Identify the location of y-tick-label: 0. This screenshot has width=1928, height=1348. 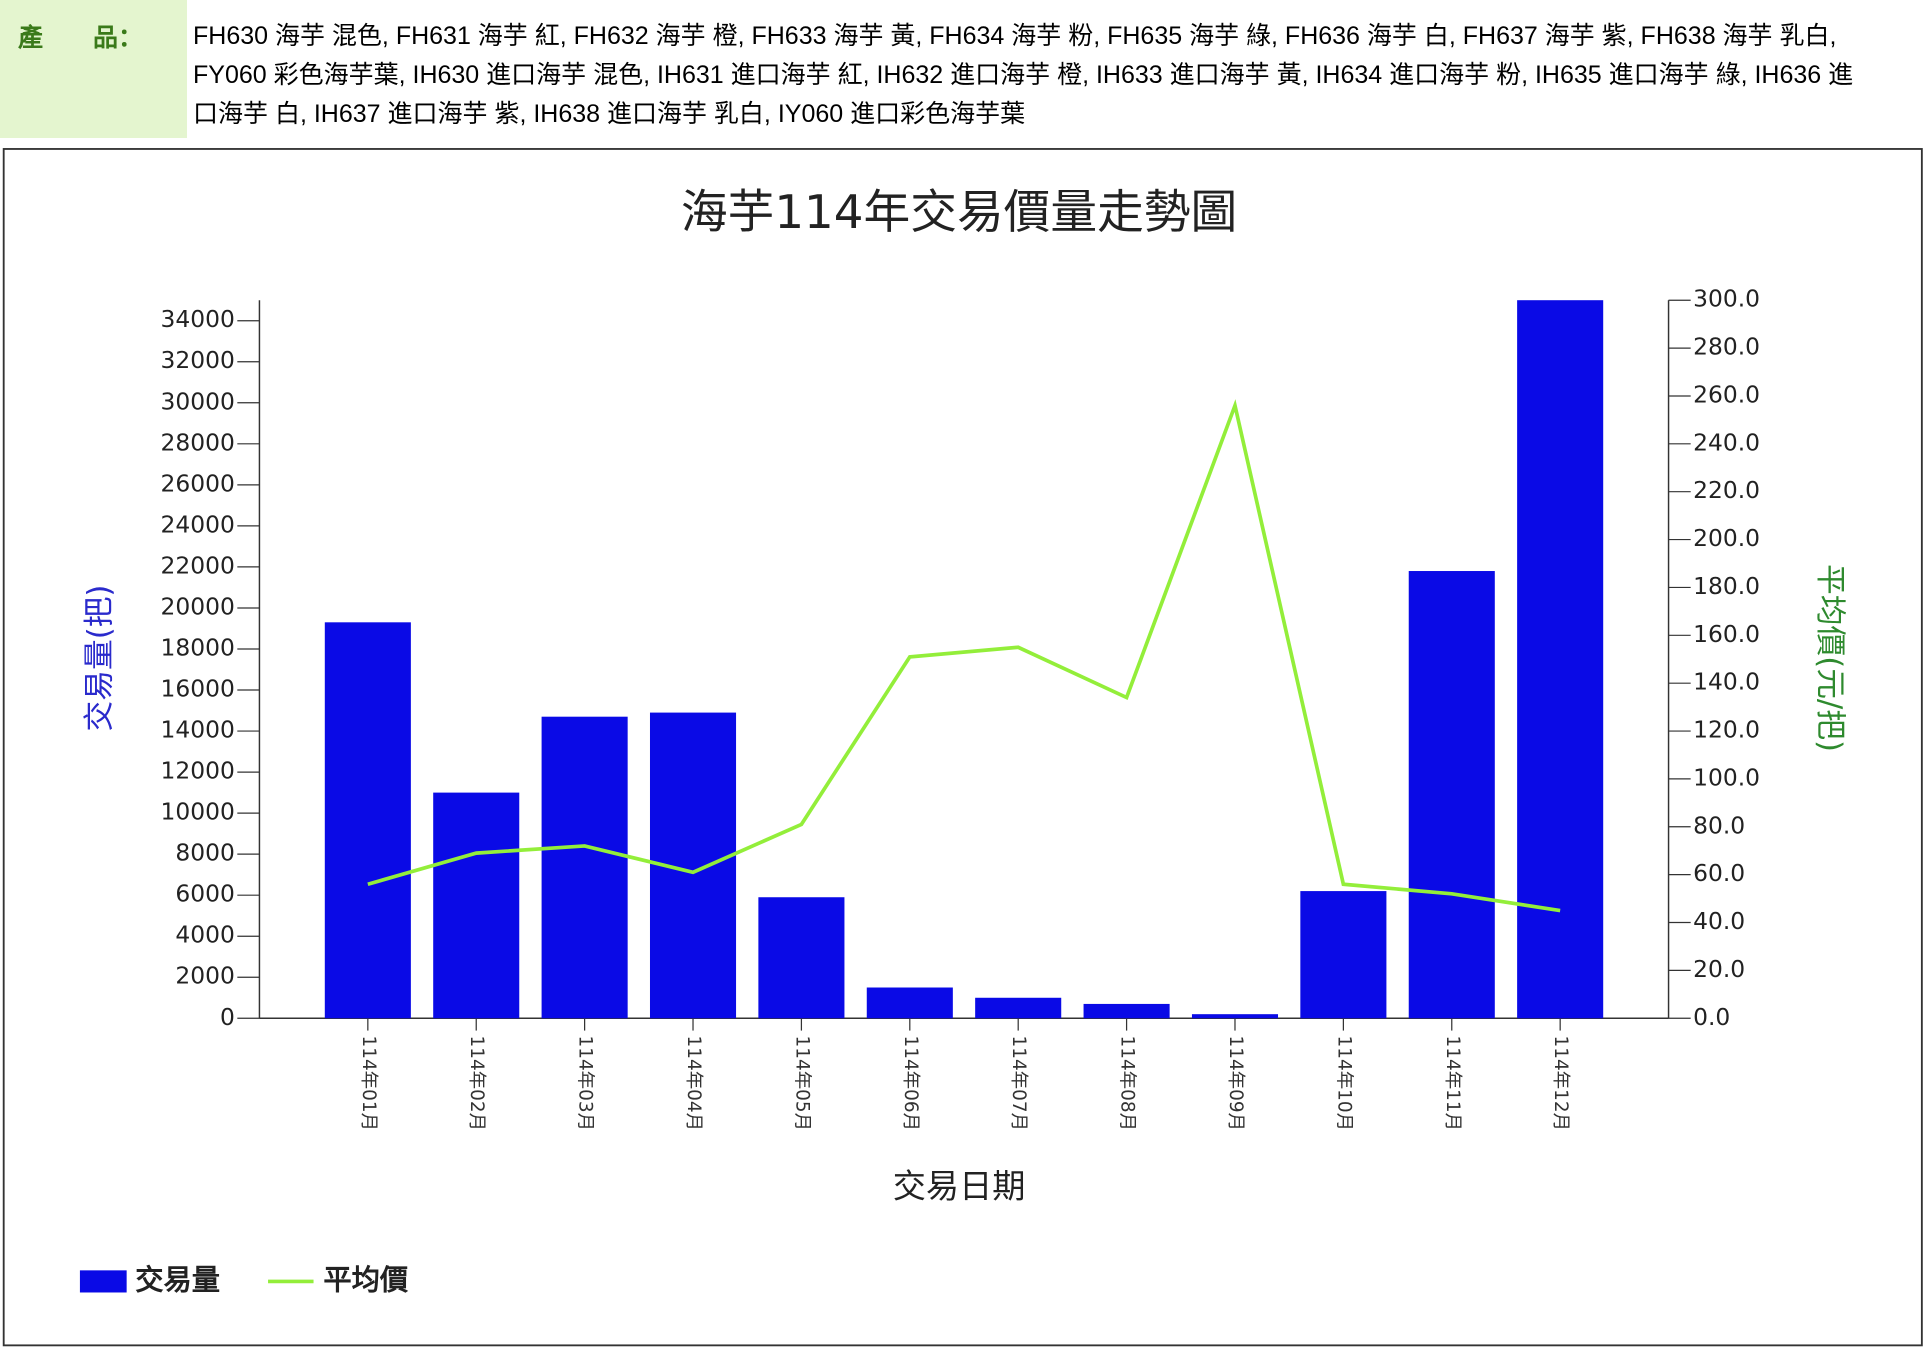
(227, 1017).